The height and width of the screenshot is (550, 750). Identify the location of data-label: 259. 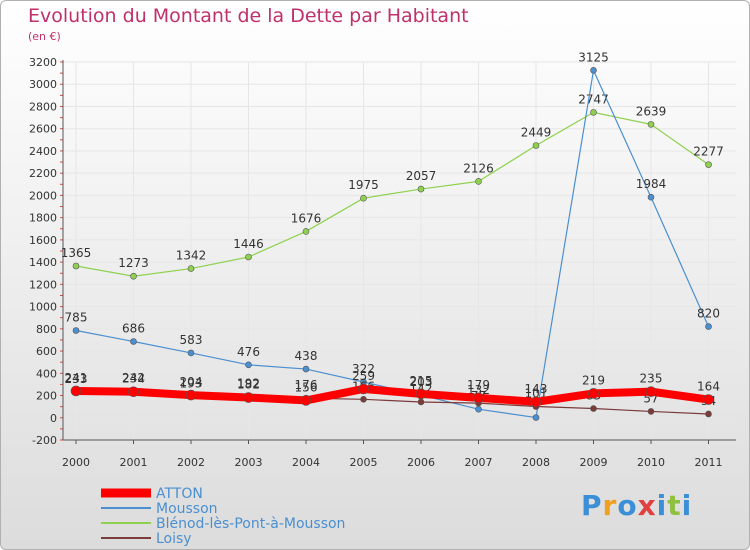
(363, 376).